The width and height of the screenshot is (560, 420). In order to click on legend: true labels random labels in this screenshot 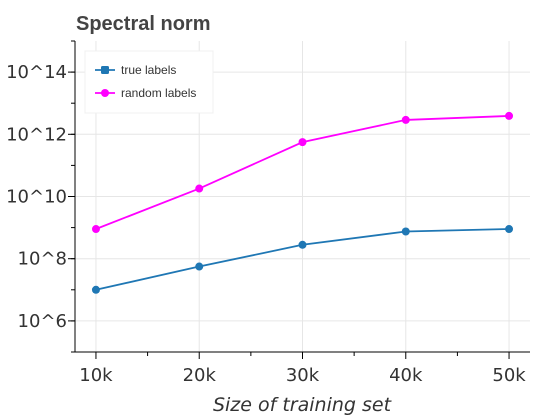, I will do `click(149, 82)`.